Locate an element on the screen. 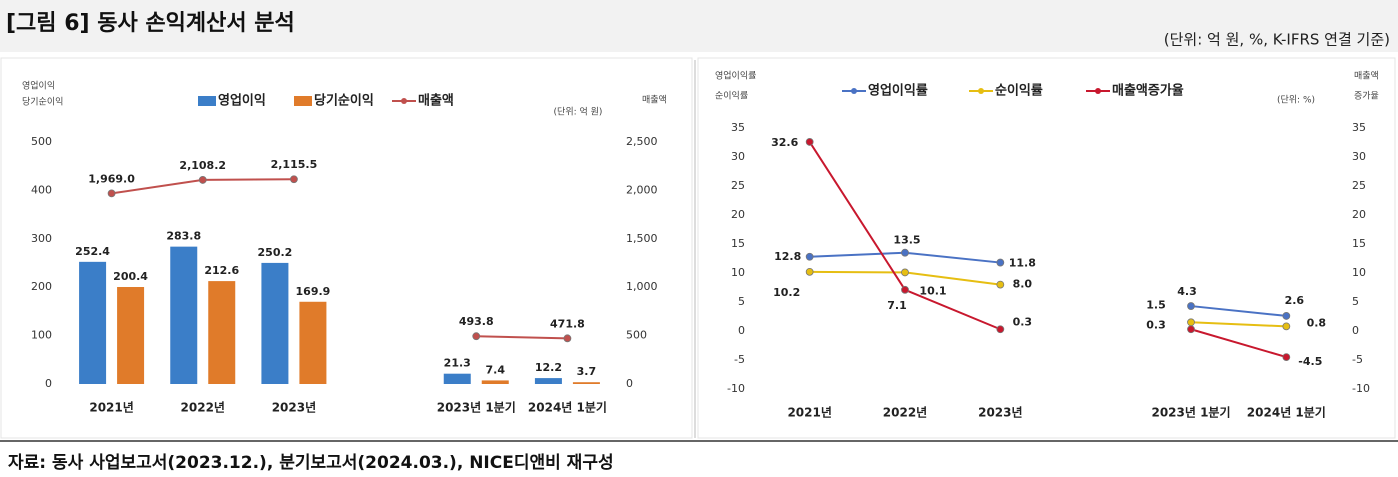 The image size is (1398, 477). unit-note: (단위: %) is located at coordinates (1296, 100).